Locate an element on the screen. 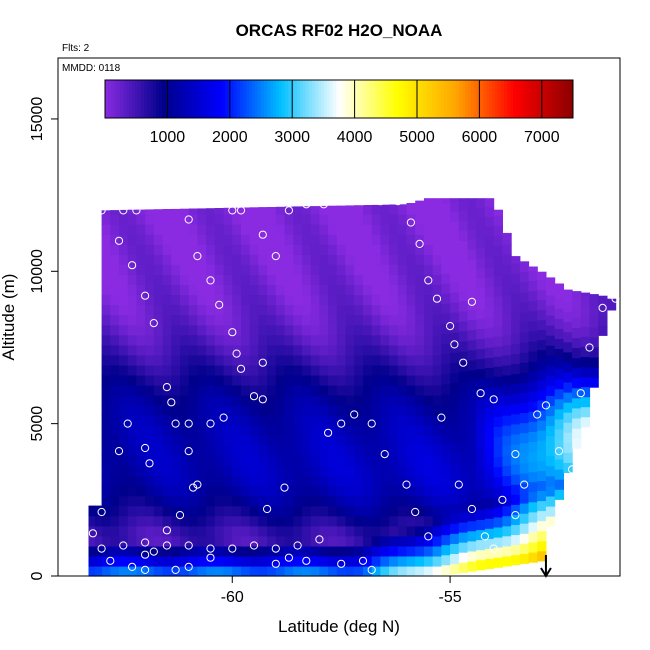 This screenshot has height=650, width=650. colorbar-ticks: 1000 2000 3000 4000 5000 6000 7000 is located at coordinates (355, 113).